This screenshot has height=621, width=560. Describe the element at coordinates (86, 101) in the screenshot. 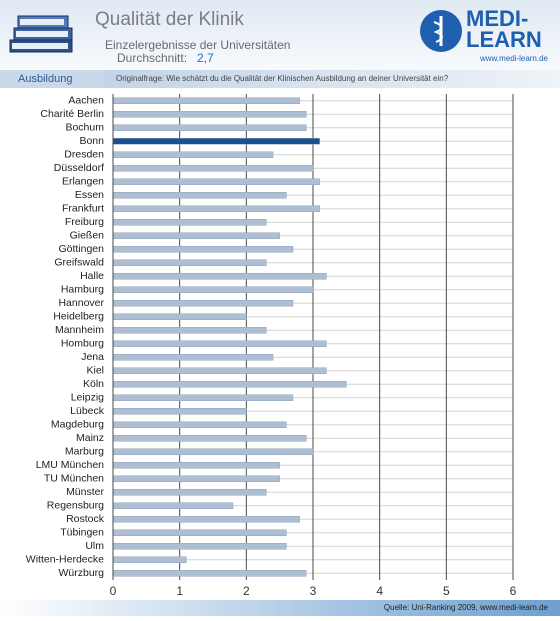

I see `y-tick-label: Aachen` at that location.